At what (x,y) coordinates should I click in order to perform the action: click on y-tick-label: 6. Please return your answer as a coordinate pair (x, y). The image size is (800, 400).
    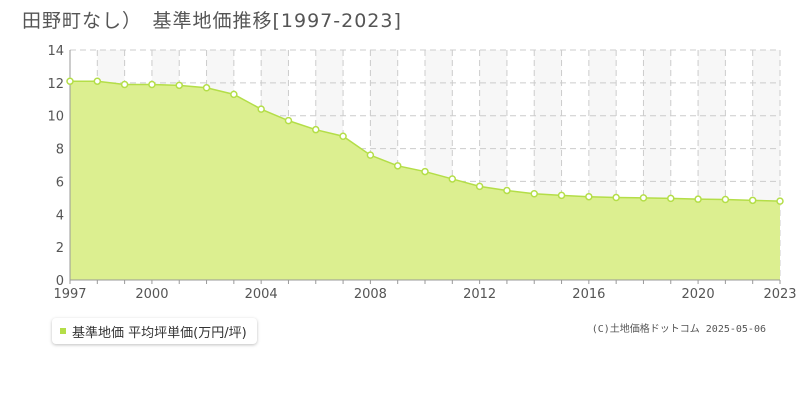
    Looking at the image, I should click on (60, 182).